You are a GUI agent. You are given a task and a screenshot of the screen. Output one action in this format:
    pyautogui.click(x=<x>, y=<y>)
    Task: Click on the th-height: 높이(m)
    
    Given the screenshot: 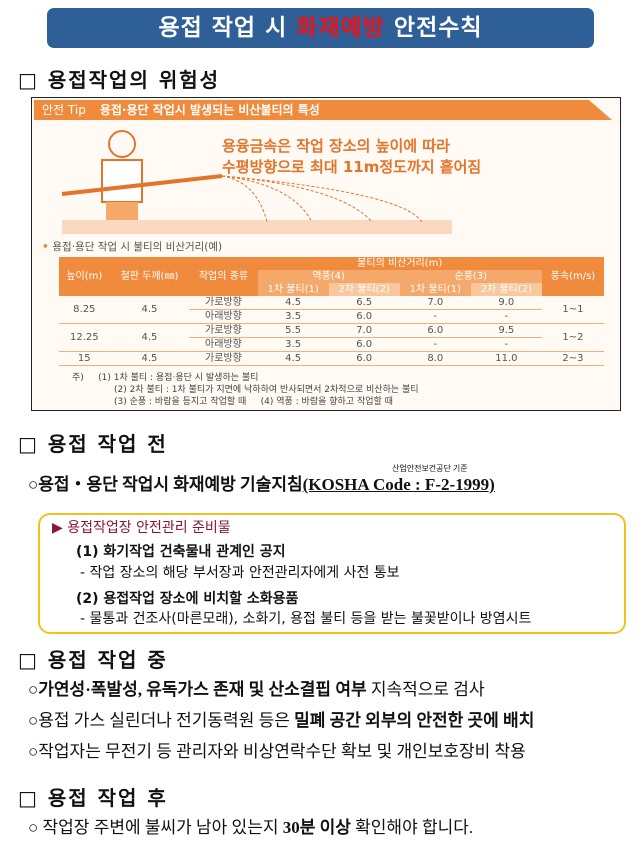 What is the action you would take?
    pyautogui.click(x=84, y=276)
    